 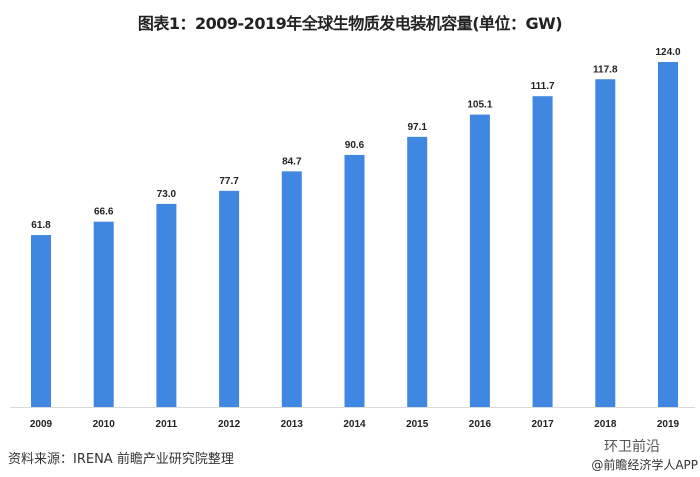 I want to click on data-label-2015: 97.1, so click(x=417, y=127).